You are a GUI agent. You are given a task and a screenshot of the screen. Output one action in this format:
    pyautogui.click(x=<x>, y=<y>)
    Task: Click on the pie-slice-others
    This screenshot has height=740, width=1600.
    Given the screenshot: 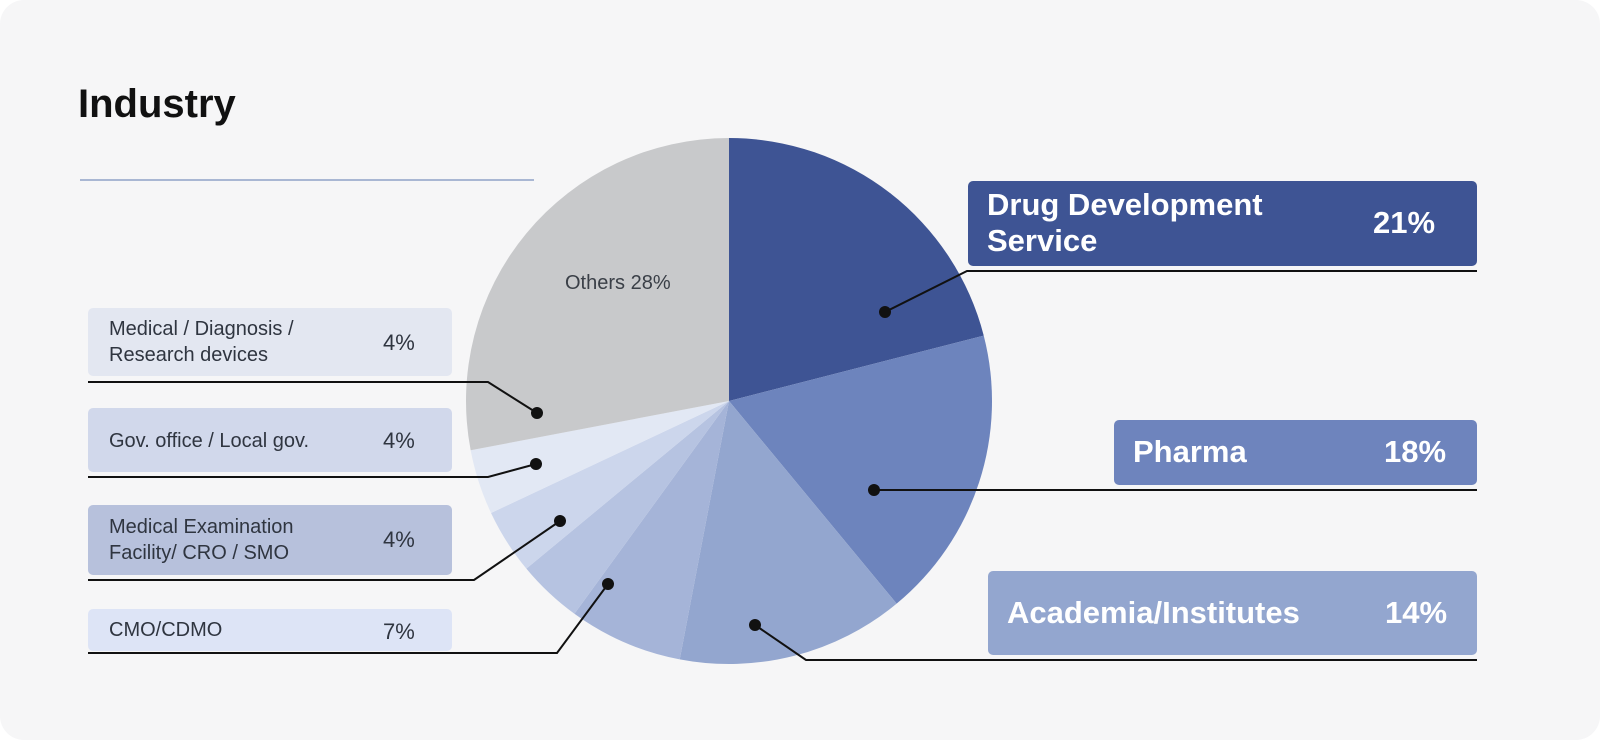 What is the action you would take?
    pyautogui.click(x=597, y=294)
    